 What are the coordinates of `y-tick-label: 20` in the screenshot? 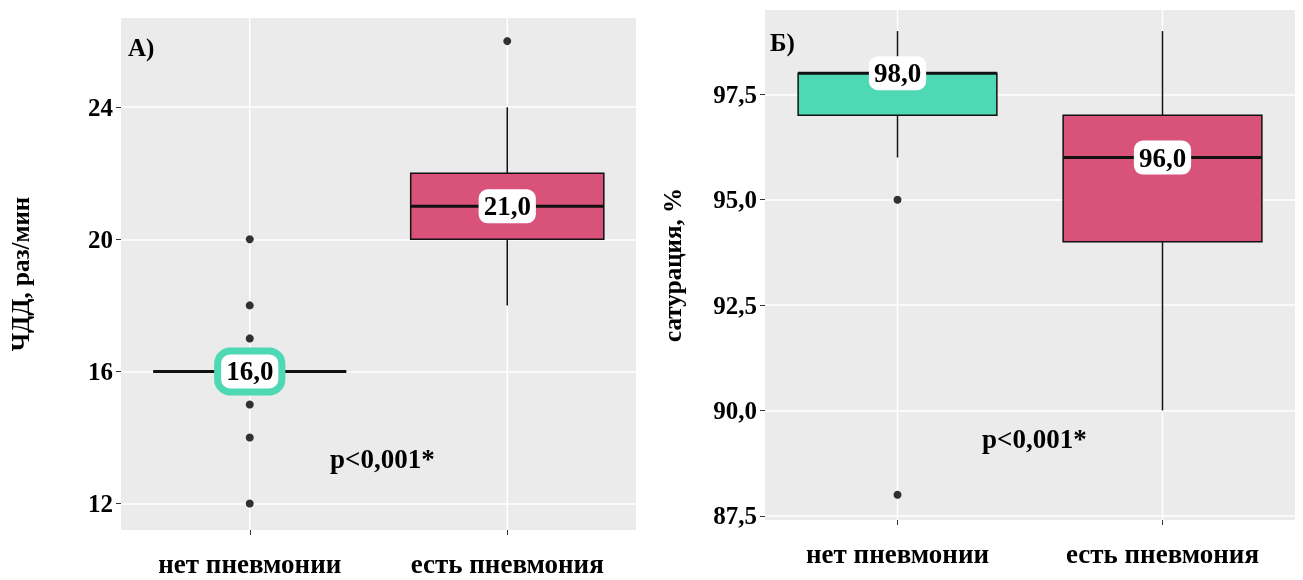 It's located at (100, 239).